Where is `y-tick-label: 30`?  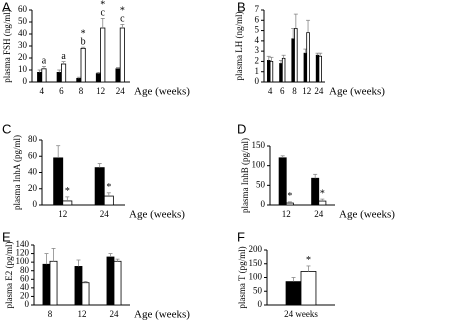
y-tick-label: 30 is located at coordinates (23, 45).